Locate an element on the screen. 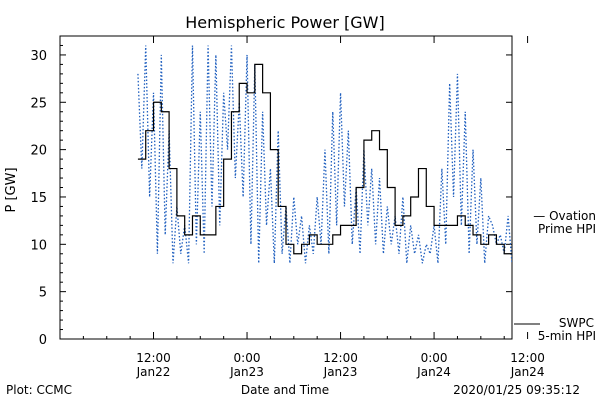 This screenshot has width=600, height=400. footer-plot-credit: Plot: CCMC is located at coordinates (39, 390).